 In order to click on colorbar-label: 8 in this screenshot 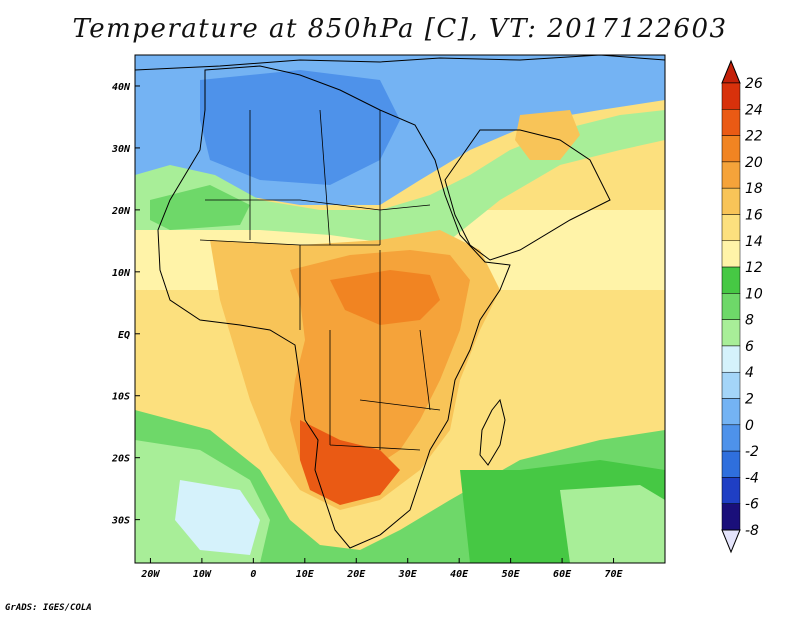, I will do `click(749, 321)`.